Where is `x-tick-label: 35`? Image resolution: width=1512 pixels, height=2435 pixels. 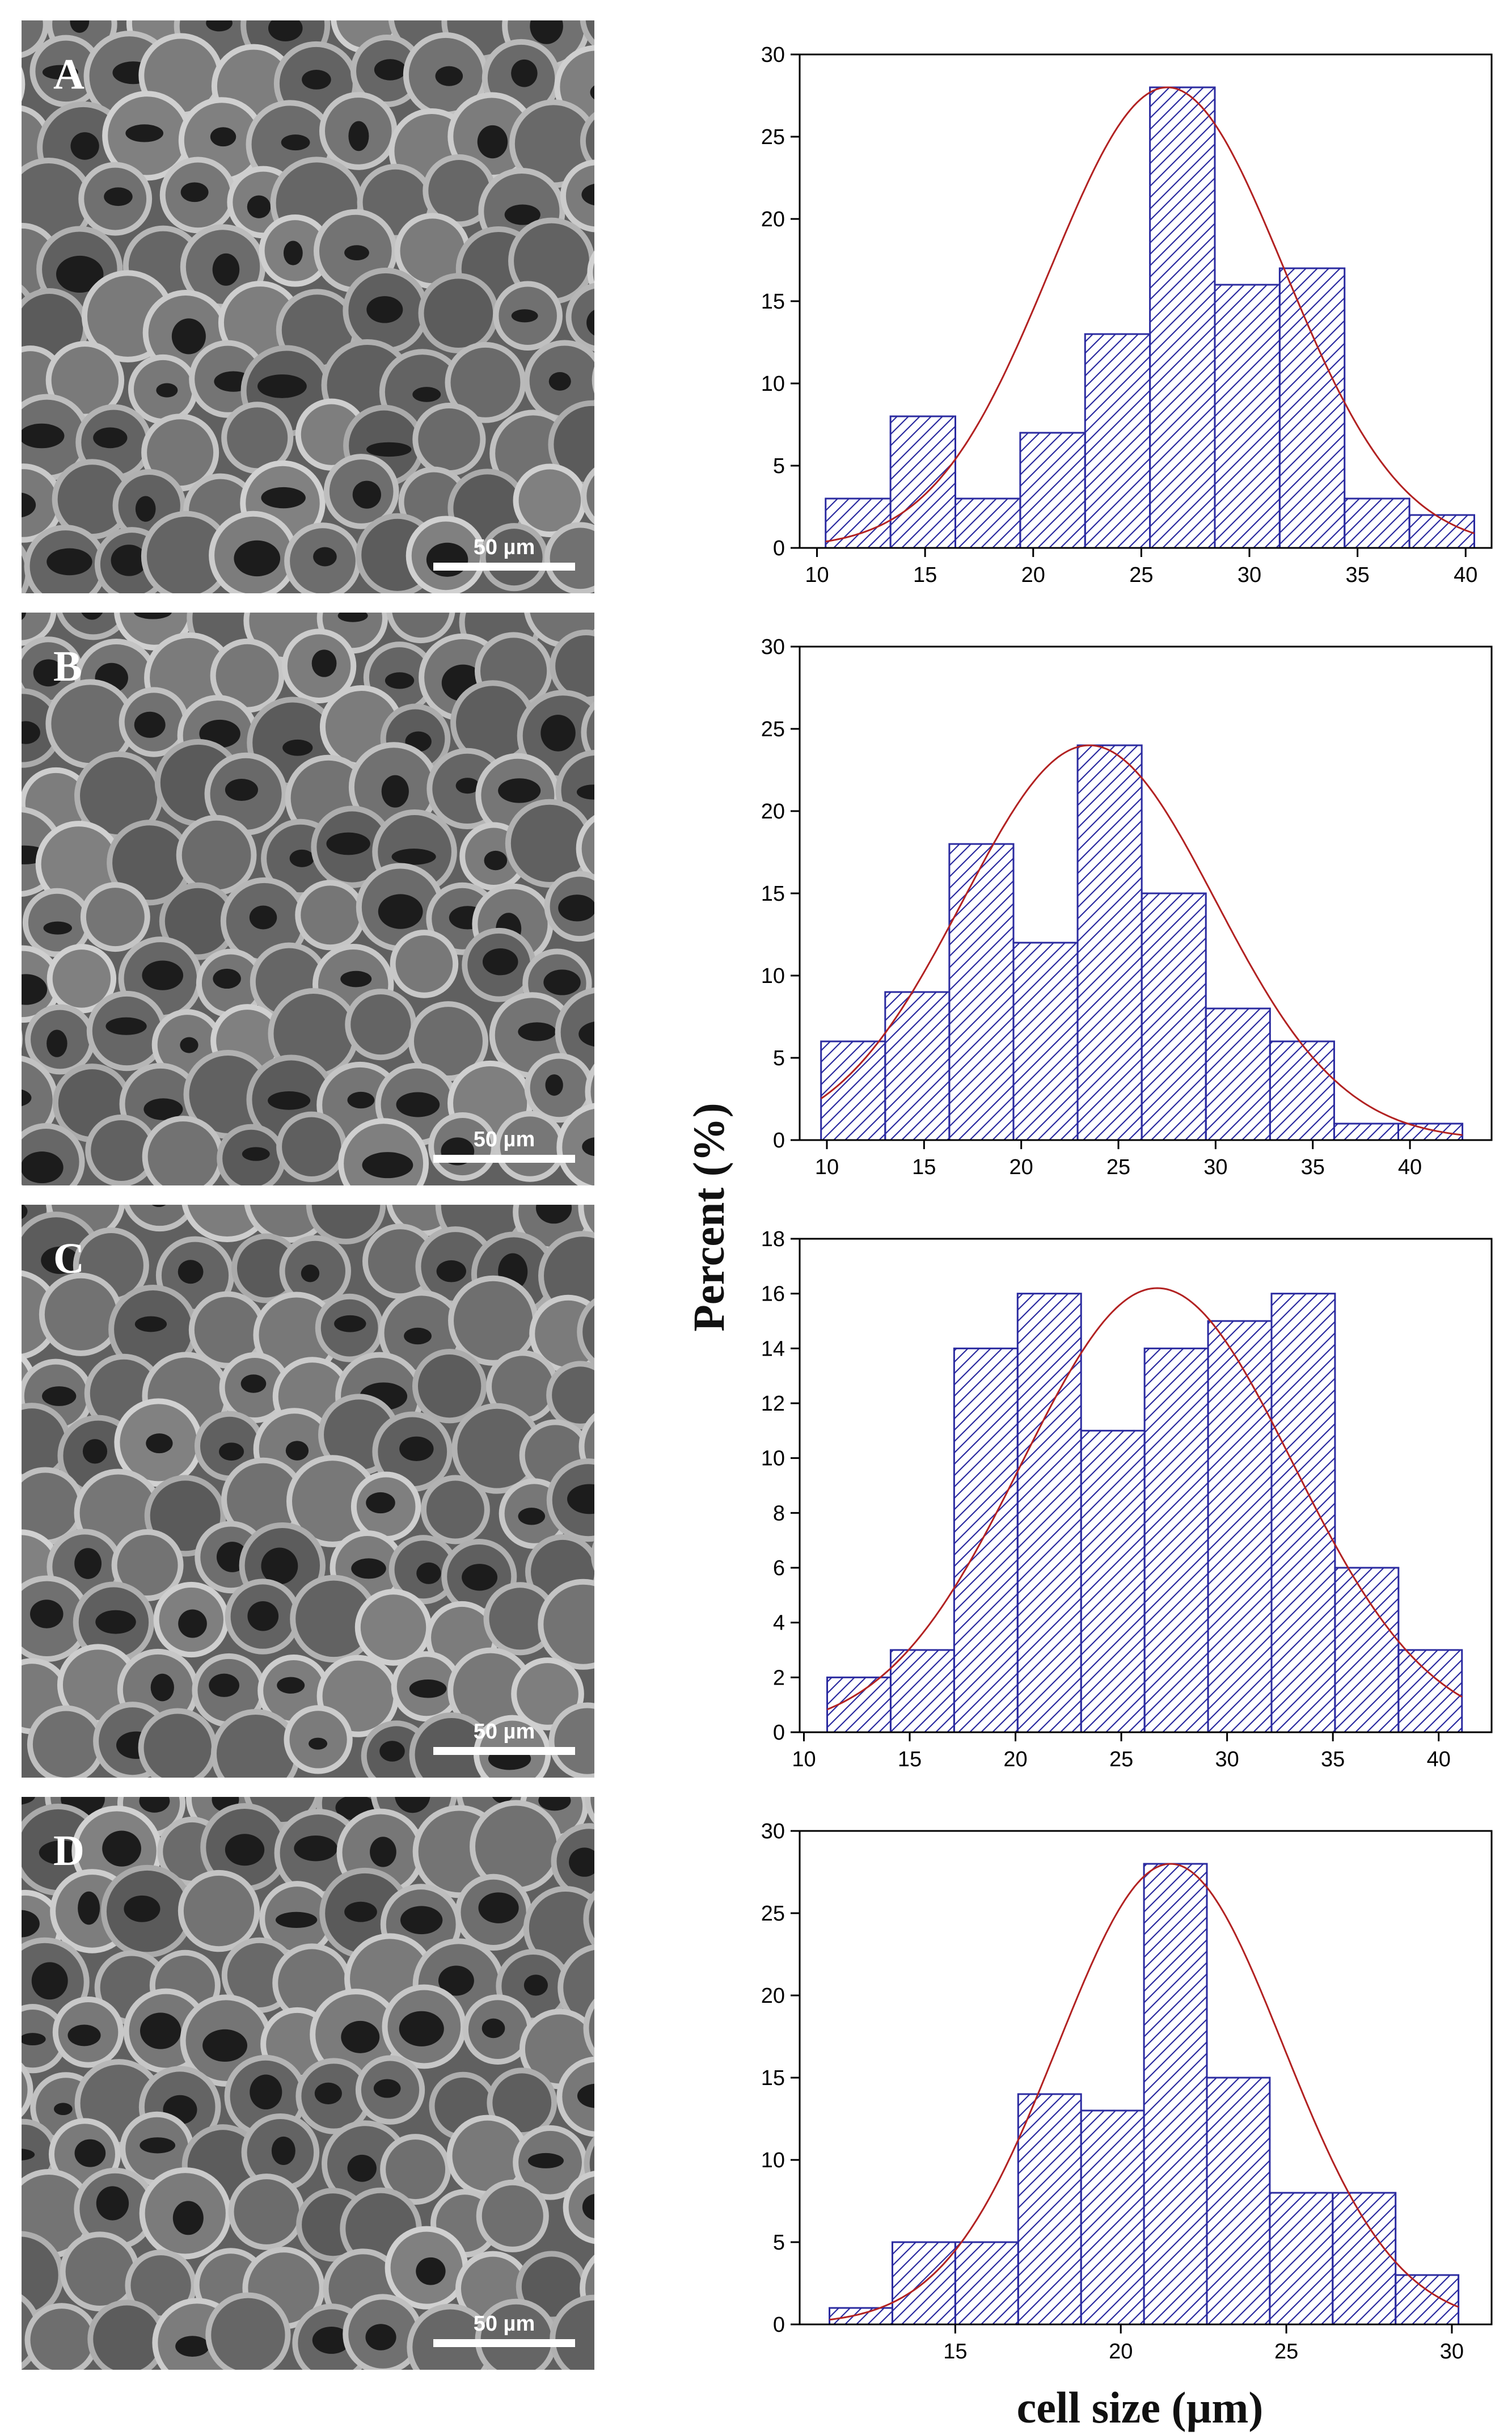
x-tick-label: 35 is located at coordinates (1313, 1167).